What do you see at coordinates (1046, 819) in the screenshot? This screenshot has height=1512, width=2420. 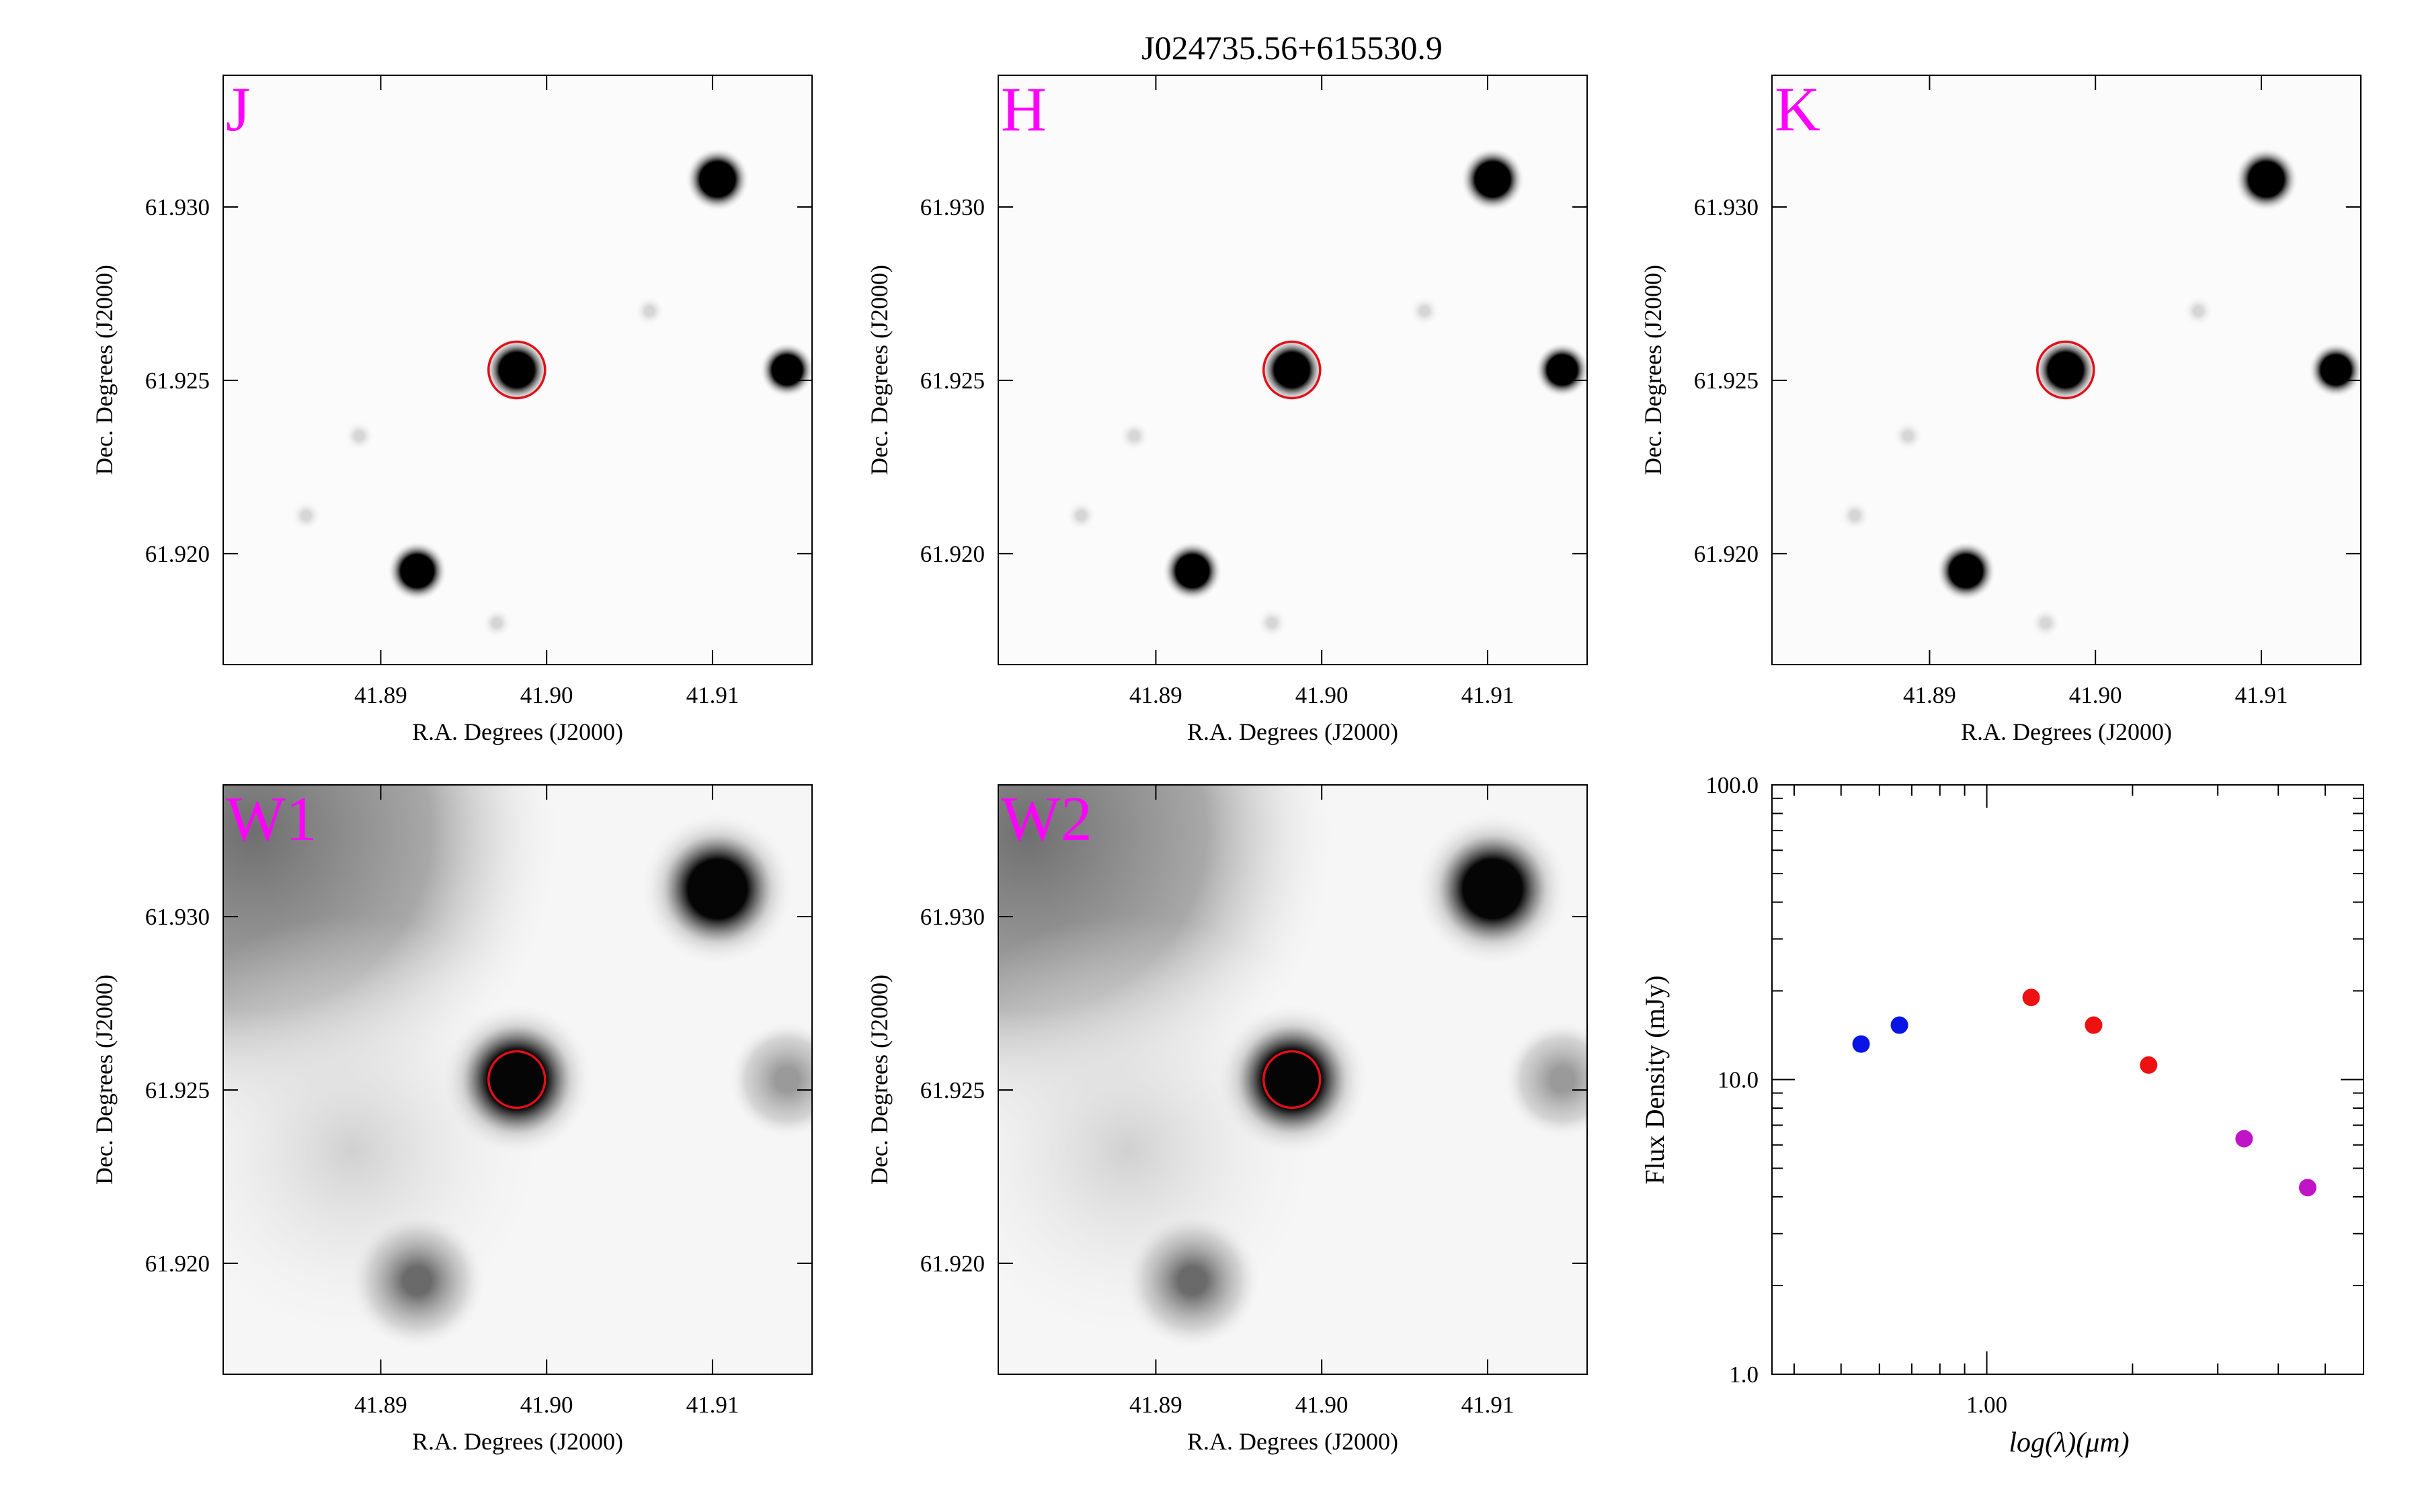 I see `band-label: W2` at bounding box center [1046, 819].